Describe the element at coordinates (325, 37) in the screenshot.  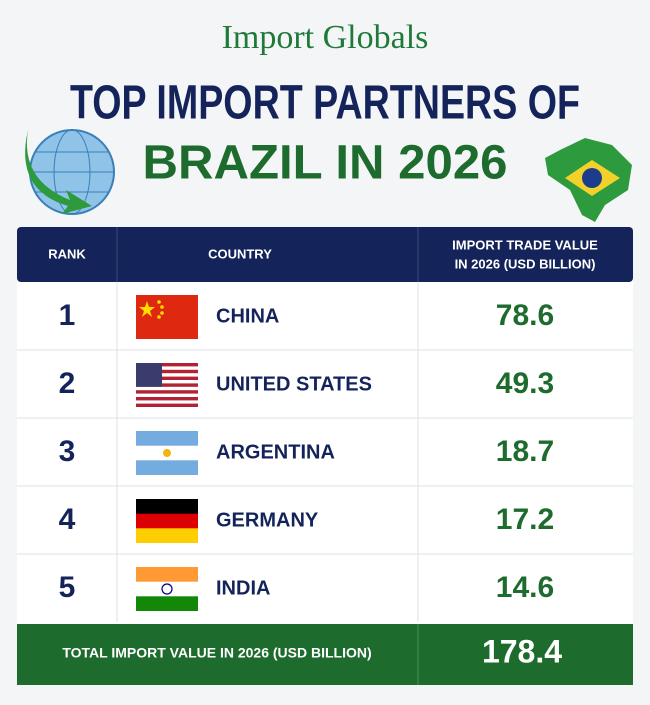
I see `brand: Import Globals` at that location.